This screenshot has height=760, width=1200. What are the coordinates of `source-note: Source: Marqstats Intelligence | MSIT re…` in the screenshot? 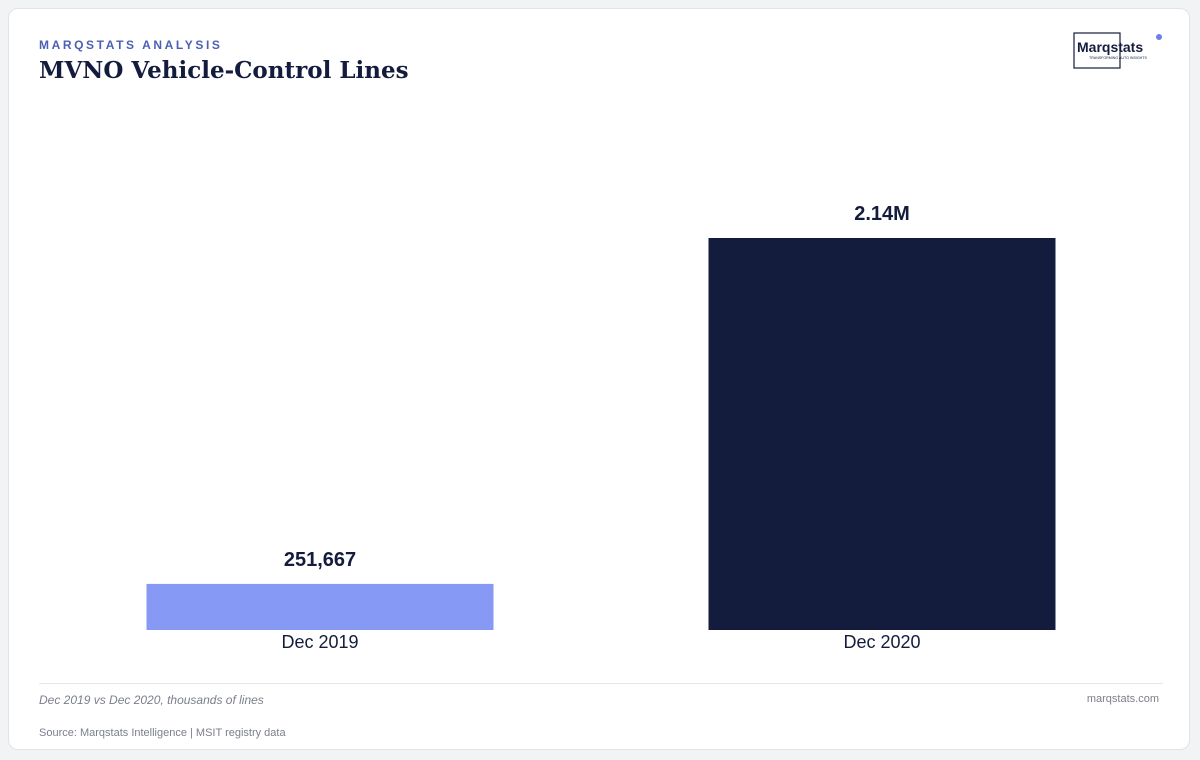 It's located at (162, 733).